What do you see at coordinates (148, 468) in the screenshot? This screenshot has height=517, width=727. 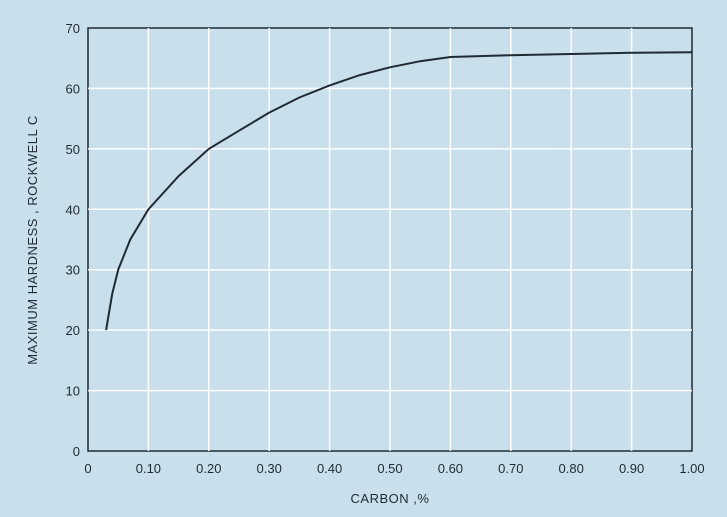 I see `x-tick-label: 0.10` at bounding box center [148, 468].